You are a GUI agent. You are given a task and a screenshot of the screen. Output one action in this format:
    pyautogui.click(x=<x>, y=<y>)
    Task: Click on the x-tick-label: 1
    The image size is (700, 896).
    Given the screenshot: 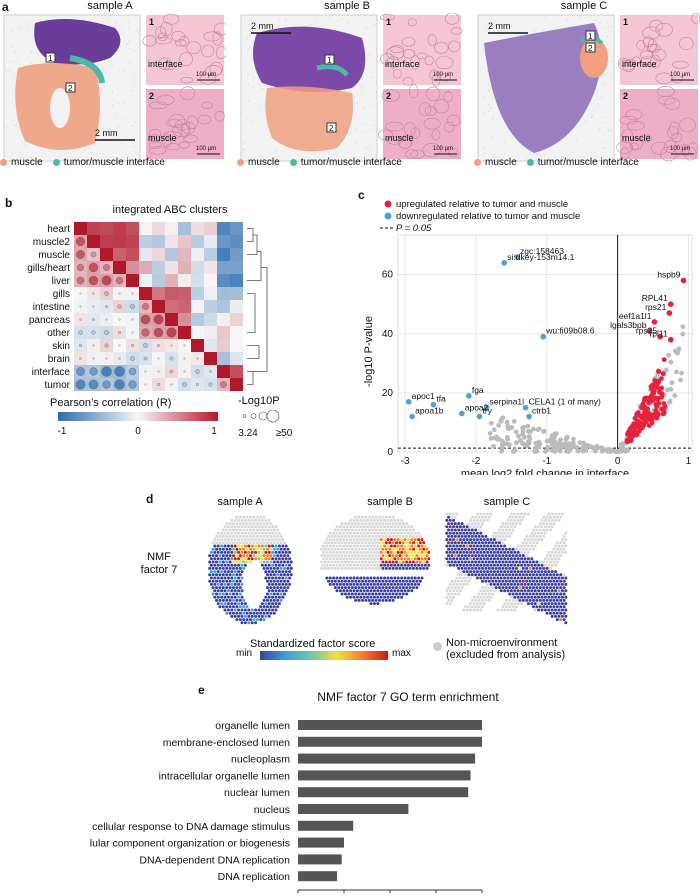 What is the action you would take?
    pyautogui.click(x=689, y=461)
    